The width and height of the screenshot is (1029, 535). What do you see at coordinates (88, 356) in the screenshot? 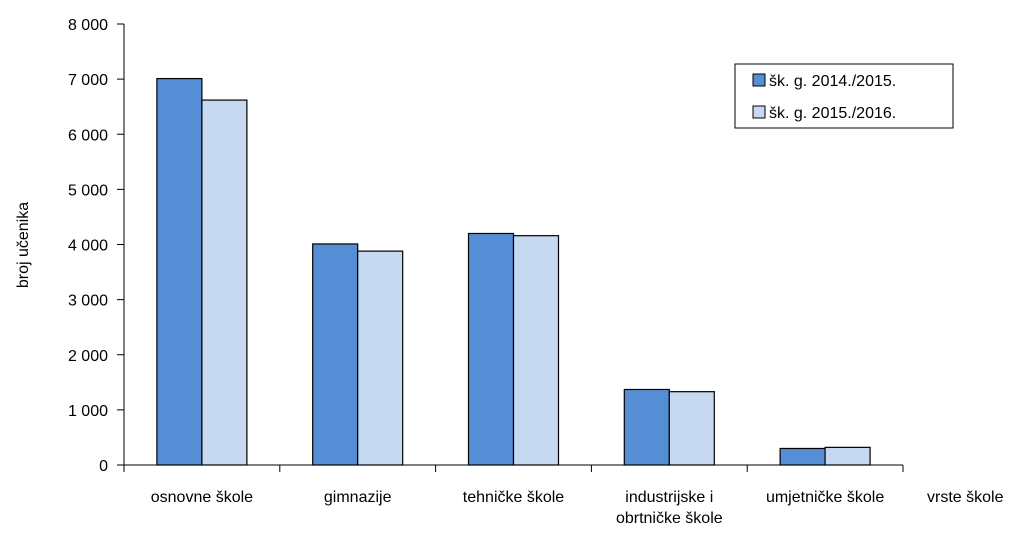
I see `y-tick-label: 2 000` at bounding box center [88, 356].